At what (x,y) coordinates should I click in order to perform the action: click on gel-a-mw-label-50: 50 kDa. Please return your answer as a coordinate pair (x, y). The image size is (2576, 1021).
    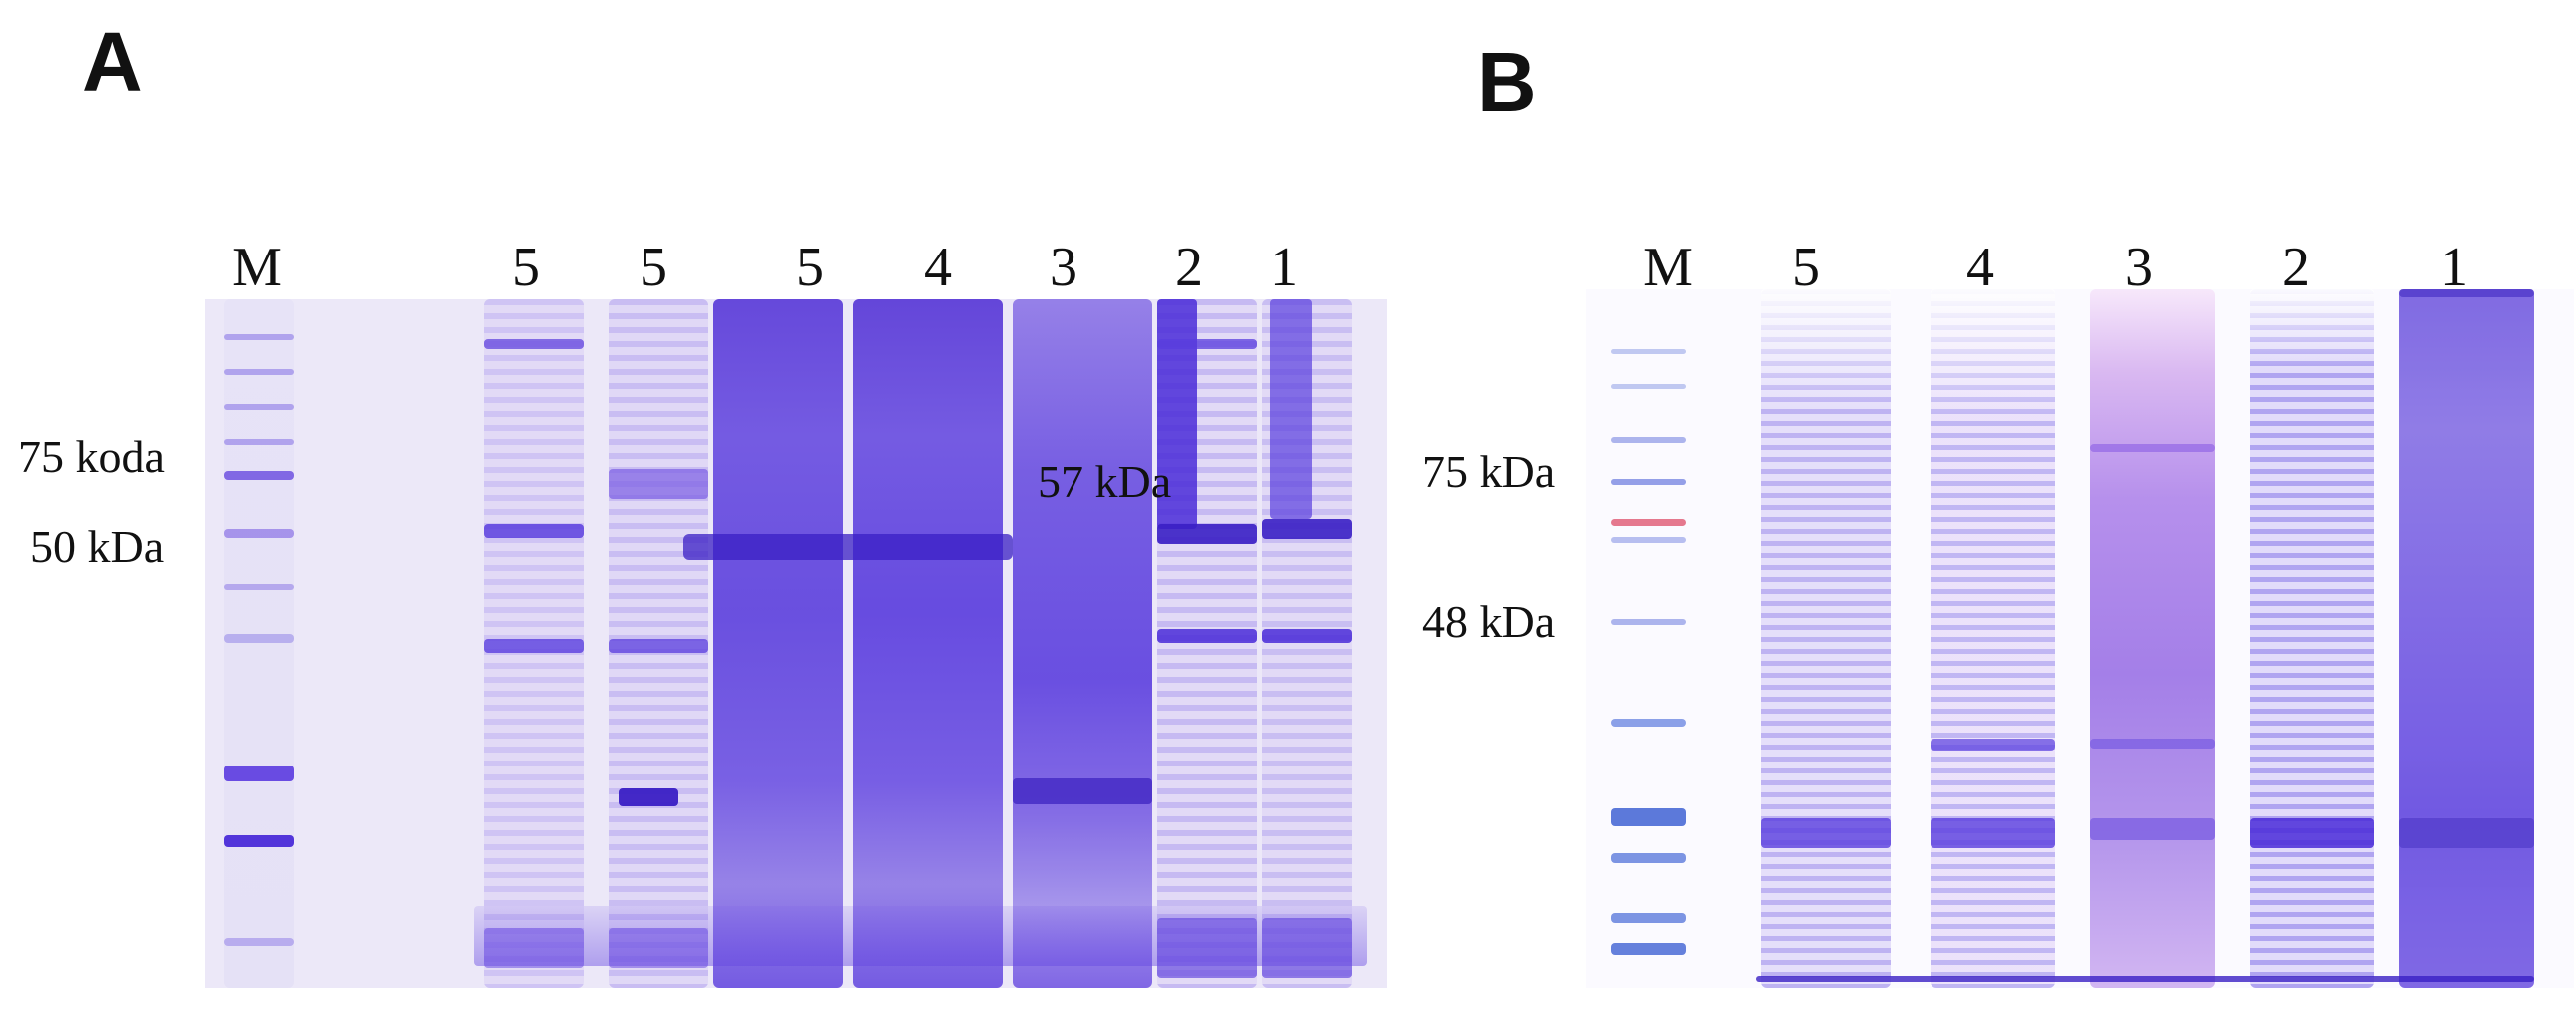
    Looking at the image, I should click on (97, 546).